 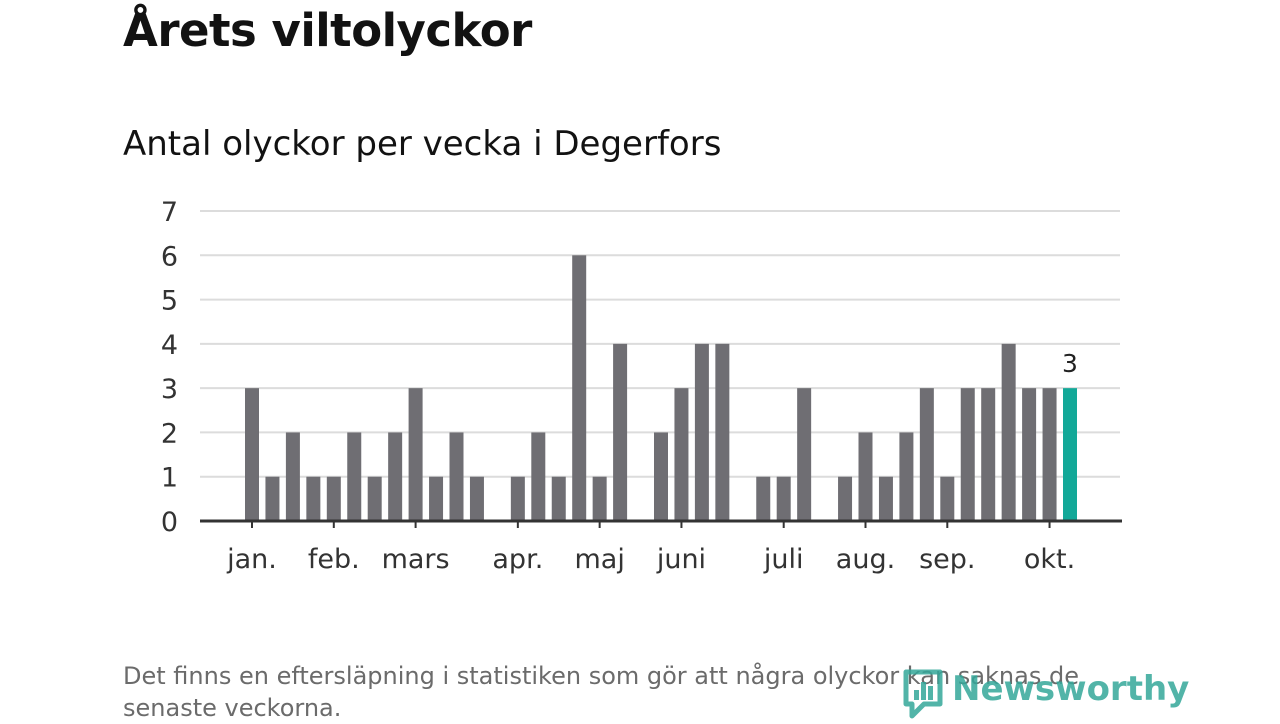 I want to click on brand-name: Newsworthy, so click(x=1071, y=689).